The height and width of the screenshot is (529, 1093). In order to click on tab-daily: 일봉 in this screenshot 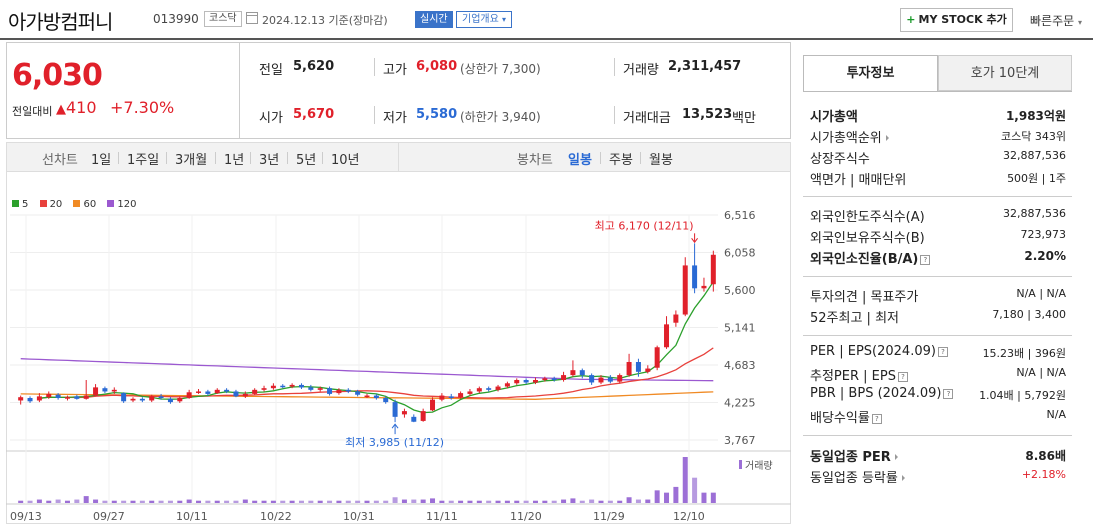, I will do `click(580, 160)`.